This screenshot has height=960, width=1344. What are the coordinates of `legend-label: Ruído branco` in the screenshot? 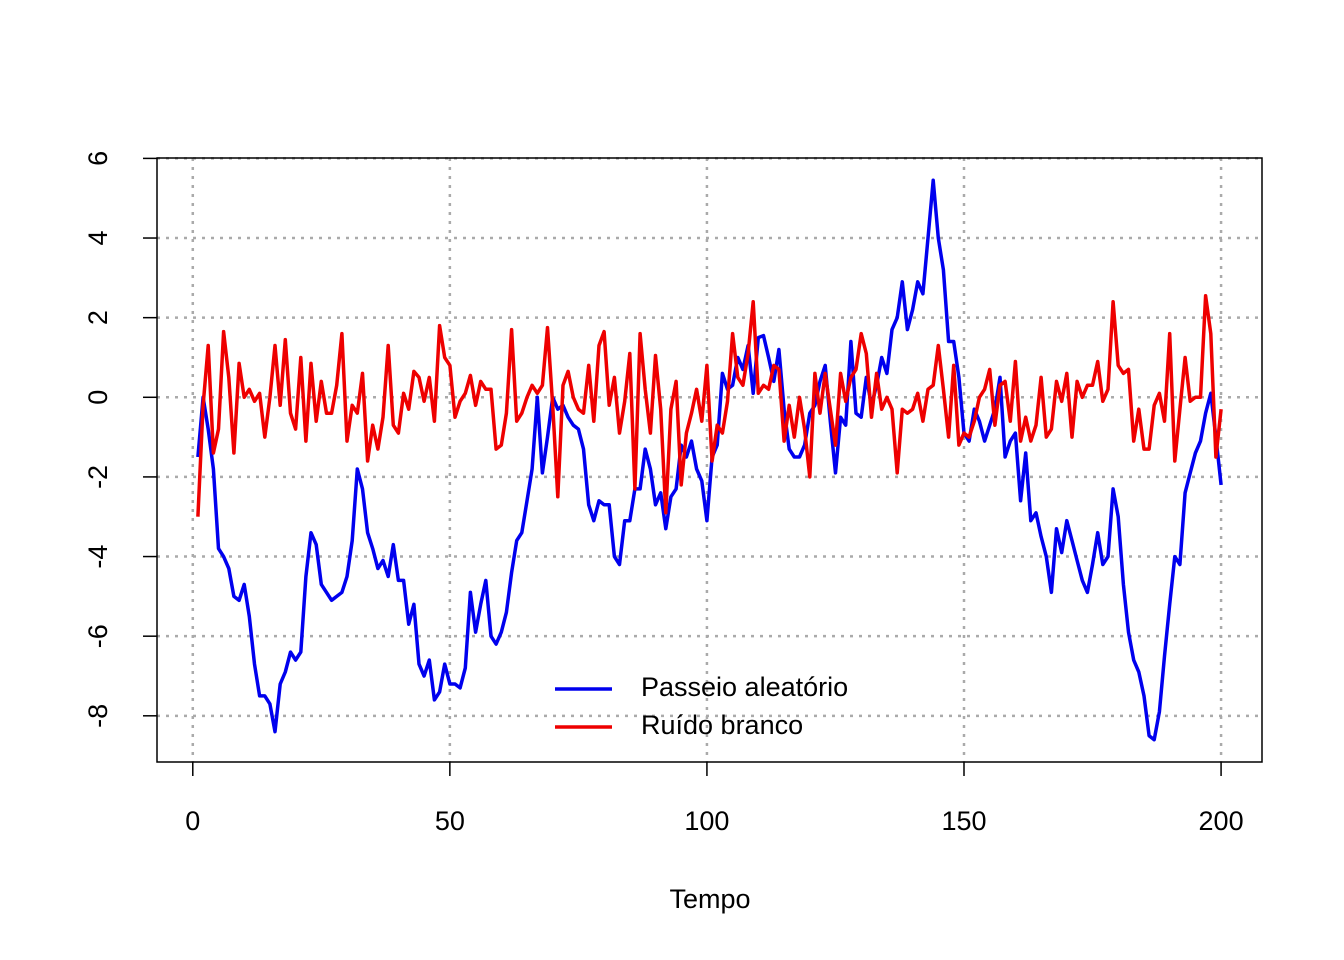 It's located at (722, 725).